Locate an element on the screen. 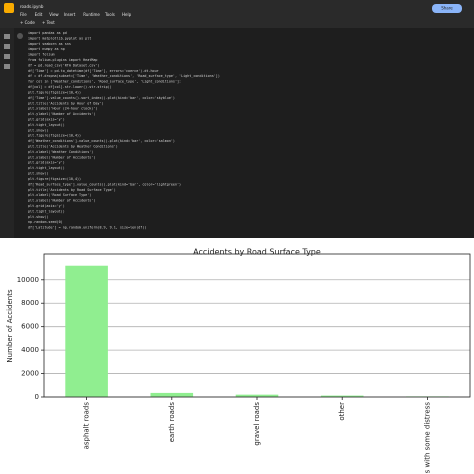 This screenshot has height=474, width=474. code-line: df = pd.read_csv('RTA Dataset.csv') is located at coordinates (63, 65).